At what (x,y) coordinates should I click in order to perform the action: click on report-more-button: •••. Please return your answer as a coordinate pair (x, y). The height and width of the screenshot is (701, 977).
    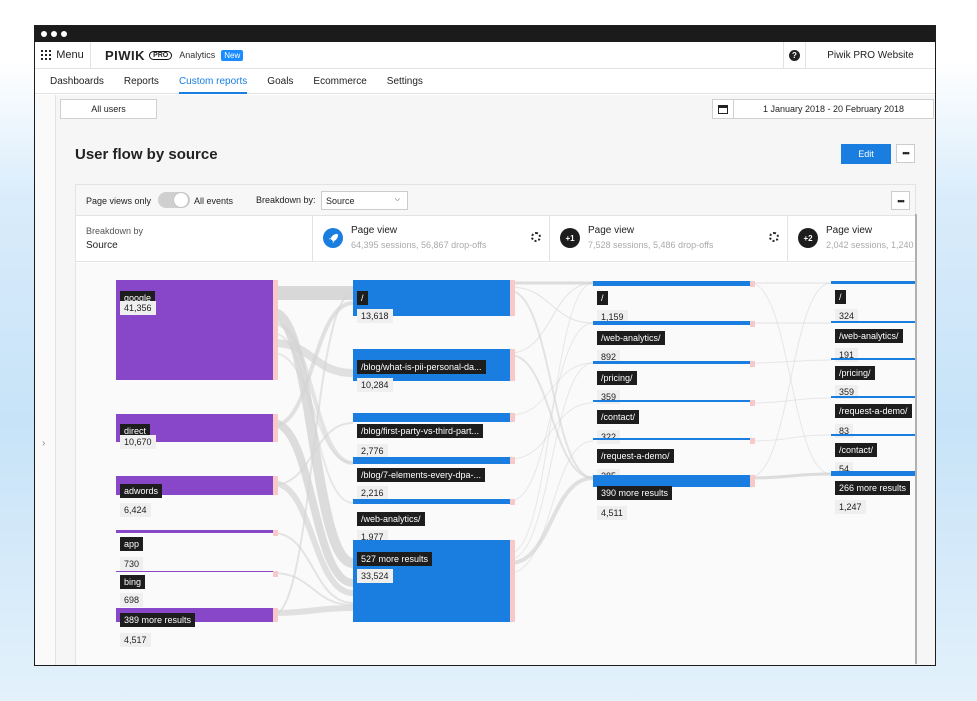
    Looking at the image, I should click on (905, 153).